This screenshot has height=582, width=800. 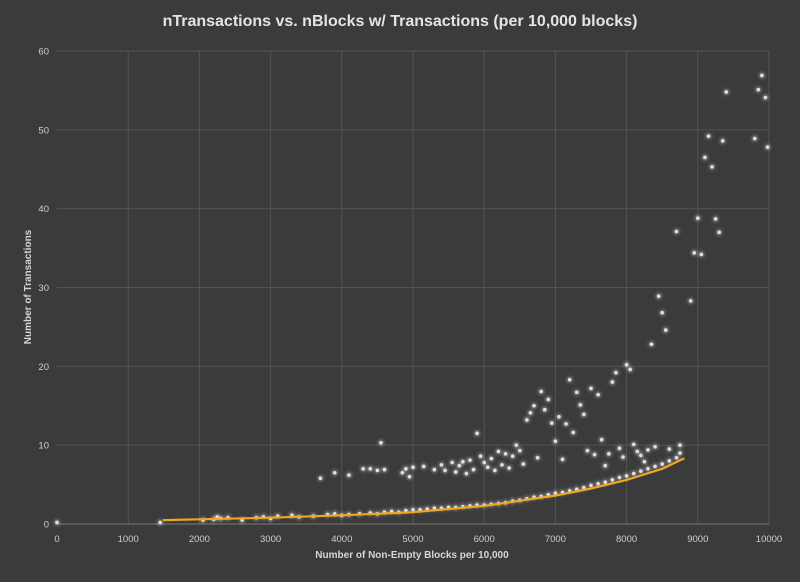 What do you see at coordinates (412, 539) in the screenshot?
I see `x-tick-label: 5000` at bounding box center [412, 539].